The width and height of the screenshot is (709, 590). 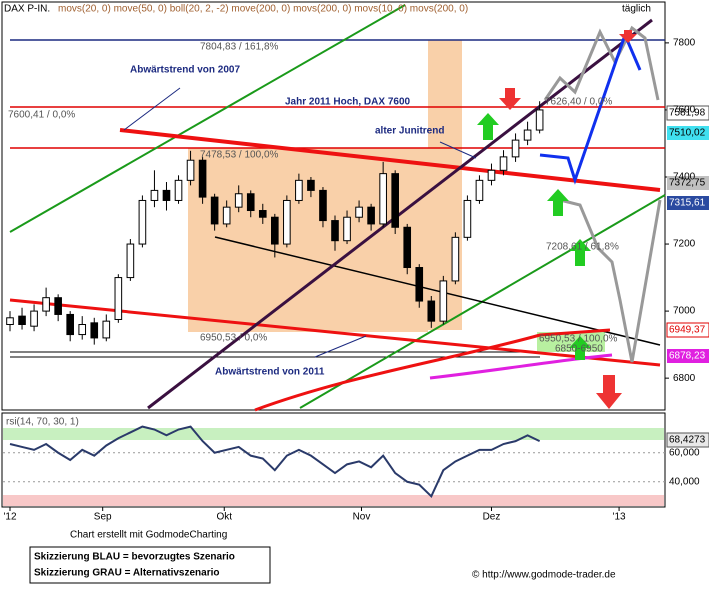 I want to click on annotation: Abwärtstrend von 2007, so click(x=185, y=70).